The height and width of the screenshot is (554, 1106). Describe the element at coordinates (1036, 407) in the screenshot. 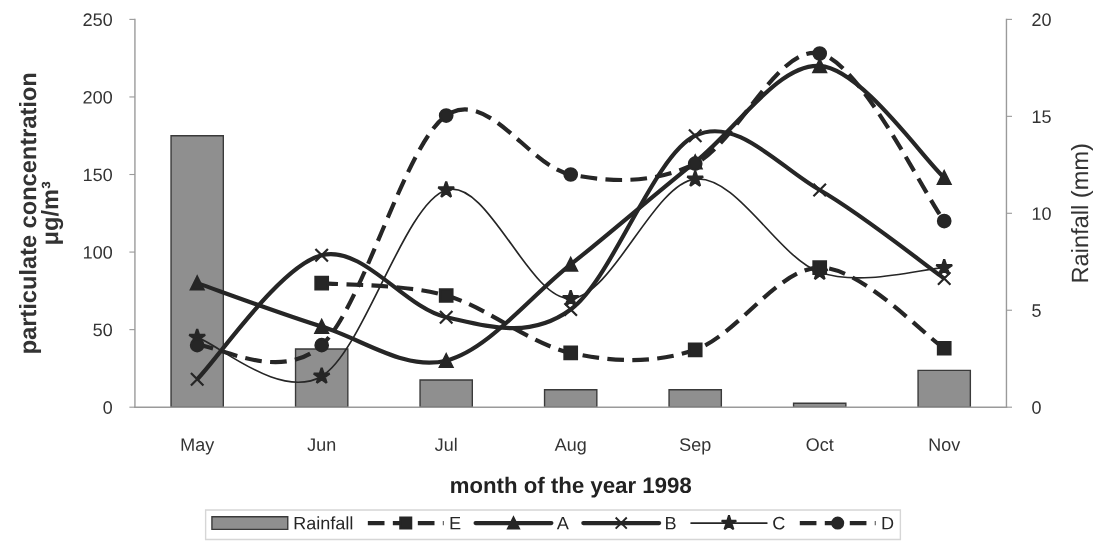

I see `y2-tick-label: 0` at that location.